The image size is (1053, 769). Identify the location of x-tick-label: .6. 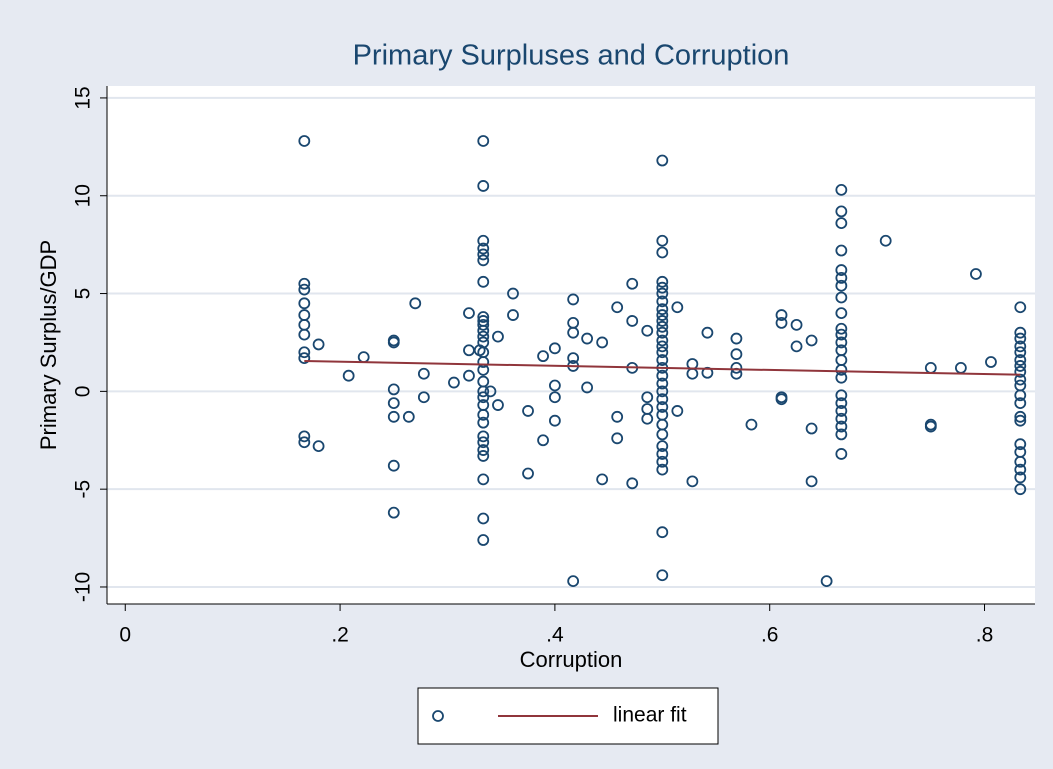
(770, 635).